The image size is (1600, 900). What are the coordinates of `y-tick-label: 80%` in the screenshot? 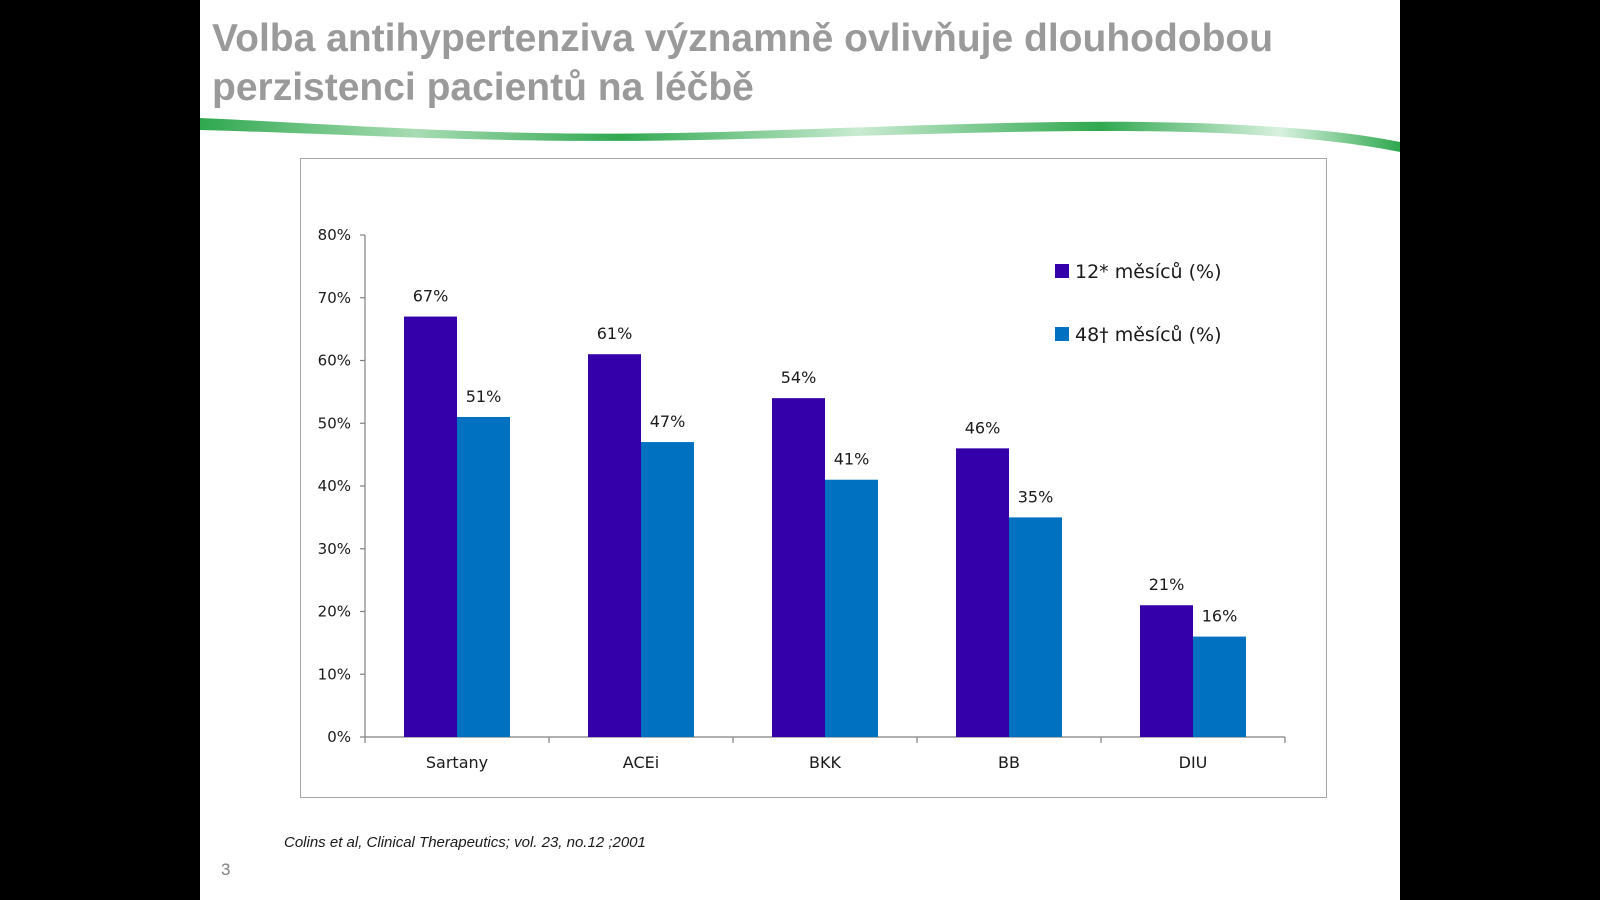 It's located at (334, 235).